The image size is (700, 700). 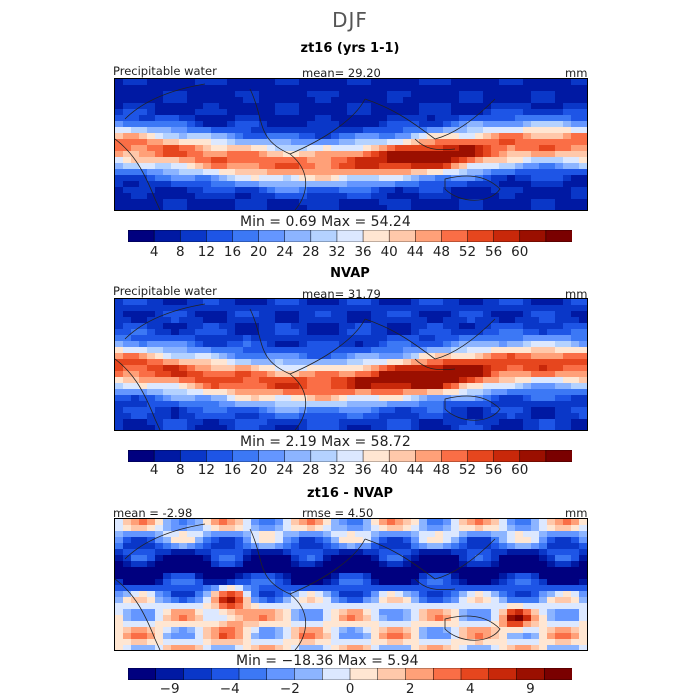 I want to click on colorbar-tick-label: 32, so click(x=337, y=470).